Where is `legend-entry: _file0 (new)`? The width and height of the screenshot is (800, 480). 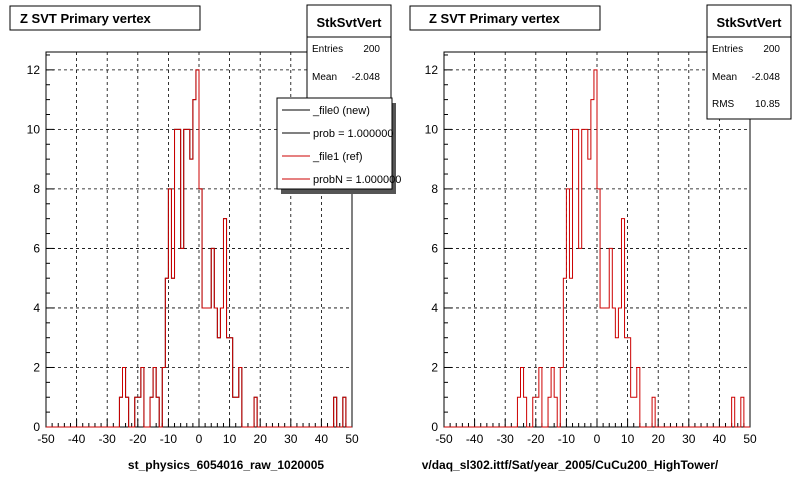 legend-entry: _file0 (new) is located at coordinates (341, 111).